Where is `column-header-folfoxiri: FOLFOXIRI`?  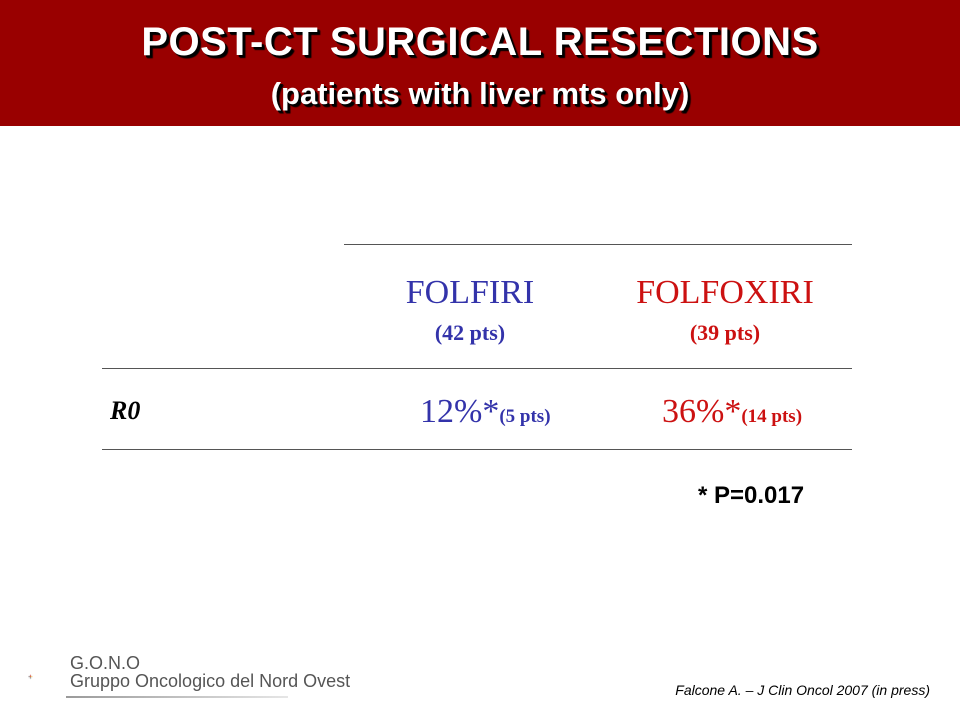
column-header-folfoxiri: FOLFOXIRI is located at coordinates (725, 292).